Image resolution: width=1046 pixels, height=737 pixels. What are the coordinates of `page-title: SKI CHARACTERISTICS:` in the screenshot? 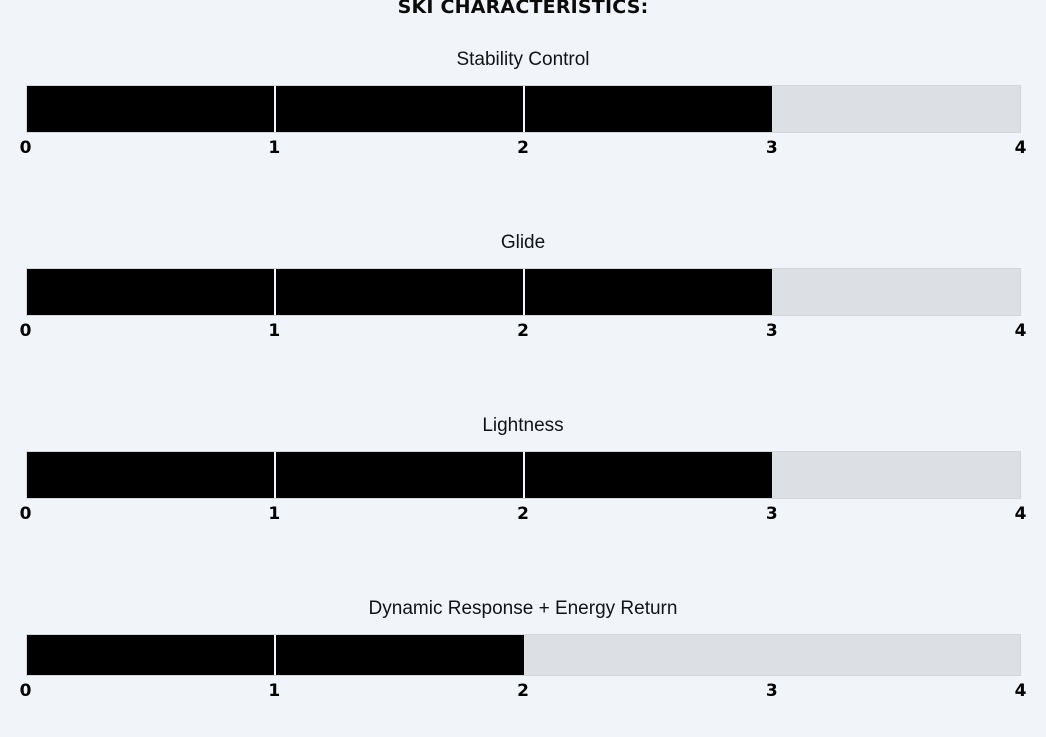 It's located at (523, 9).